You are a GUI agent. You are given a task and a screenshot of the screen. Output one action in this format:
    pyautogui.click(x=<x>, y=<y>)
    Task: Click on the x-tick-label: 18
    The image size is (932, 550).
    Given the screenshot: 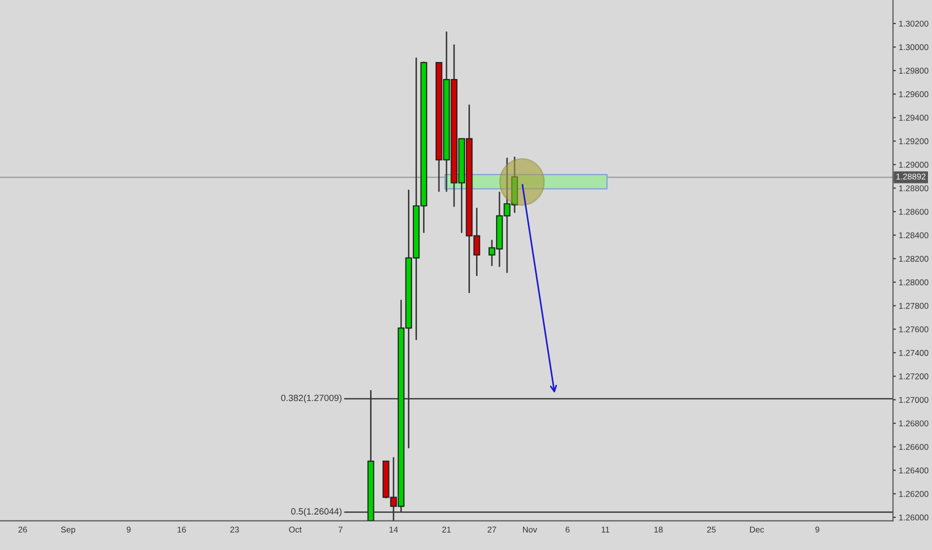 What is the action you would take?
    pyautogui.click(x=658, y=529)
    